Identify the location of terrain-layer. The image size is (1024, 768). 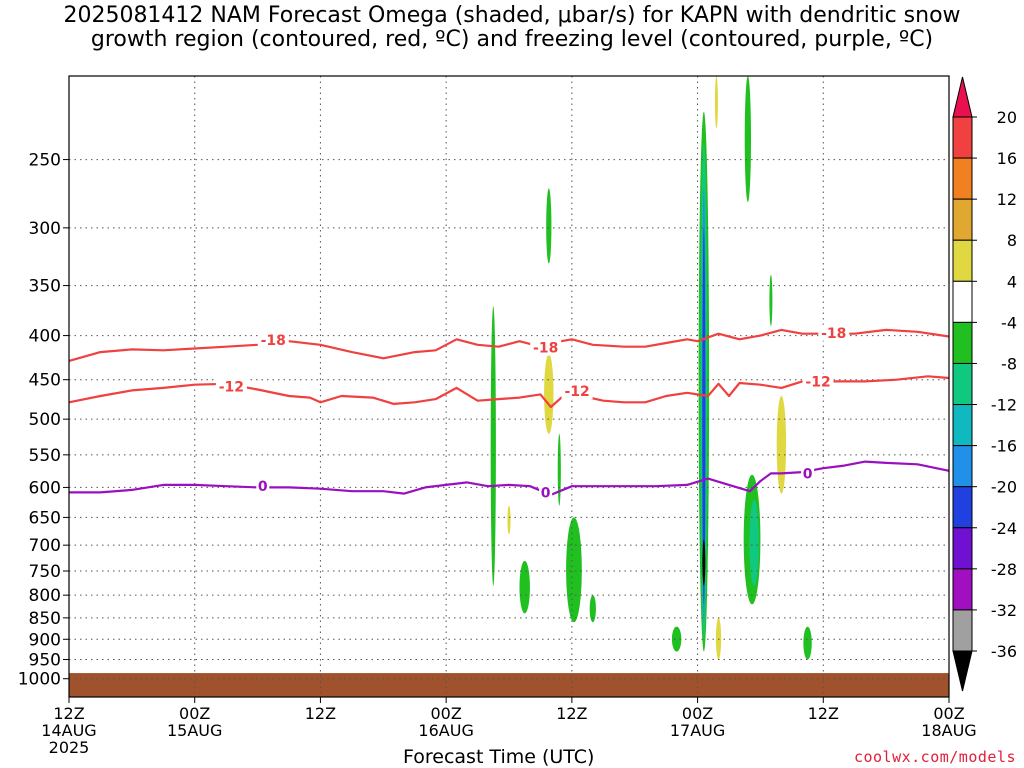
(509, 685).